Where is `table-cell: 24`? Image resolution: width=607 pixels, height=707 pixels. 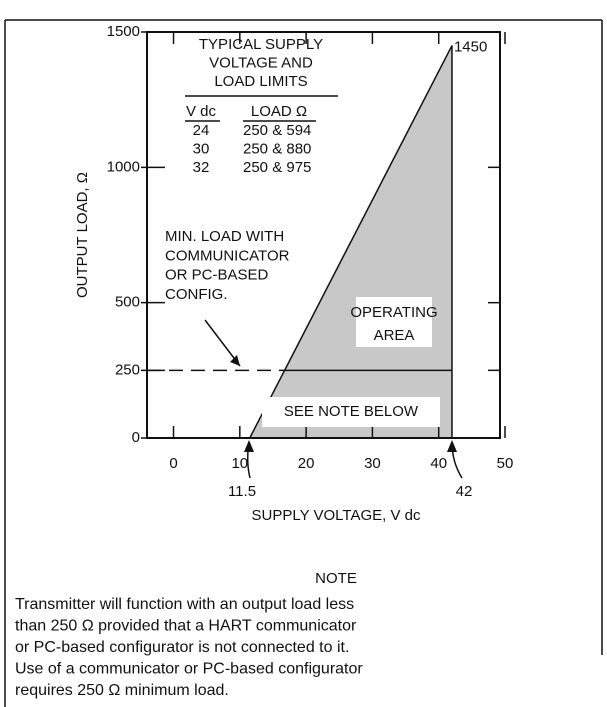 table-cell: 24 is located at coordinates (201, 130).